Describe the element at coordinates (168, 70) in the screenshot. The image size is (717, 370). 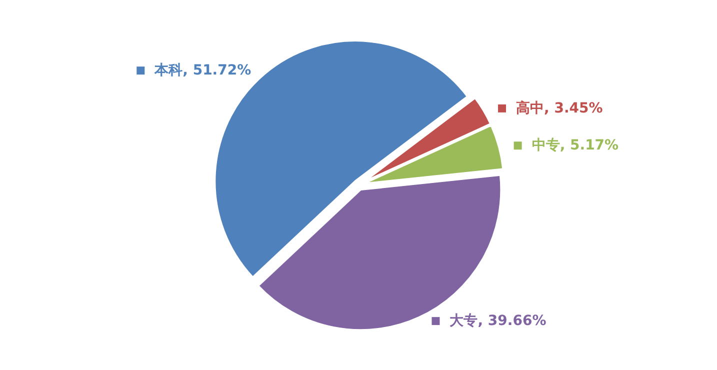
I see `legend-label: 本科` at that location.